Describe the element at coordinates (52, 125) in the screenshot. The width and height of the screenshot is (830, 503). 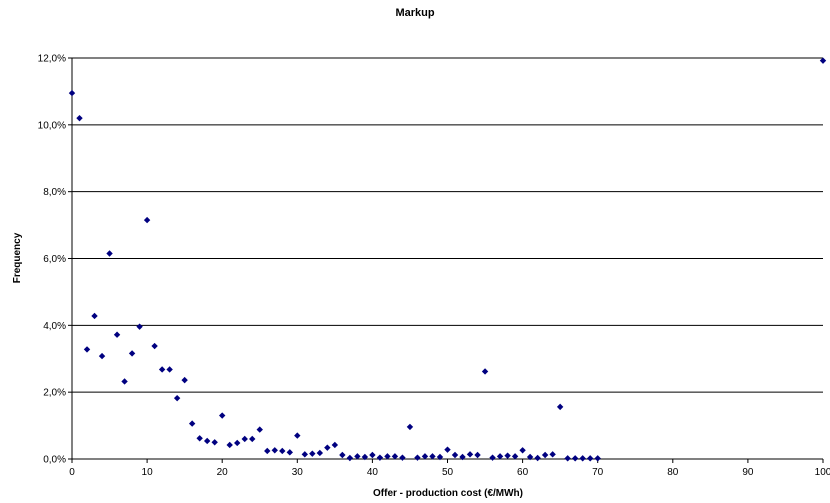
I see `y-tick-label: 10,0%` at that location.